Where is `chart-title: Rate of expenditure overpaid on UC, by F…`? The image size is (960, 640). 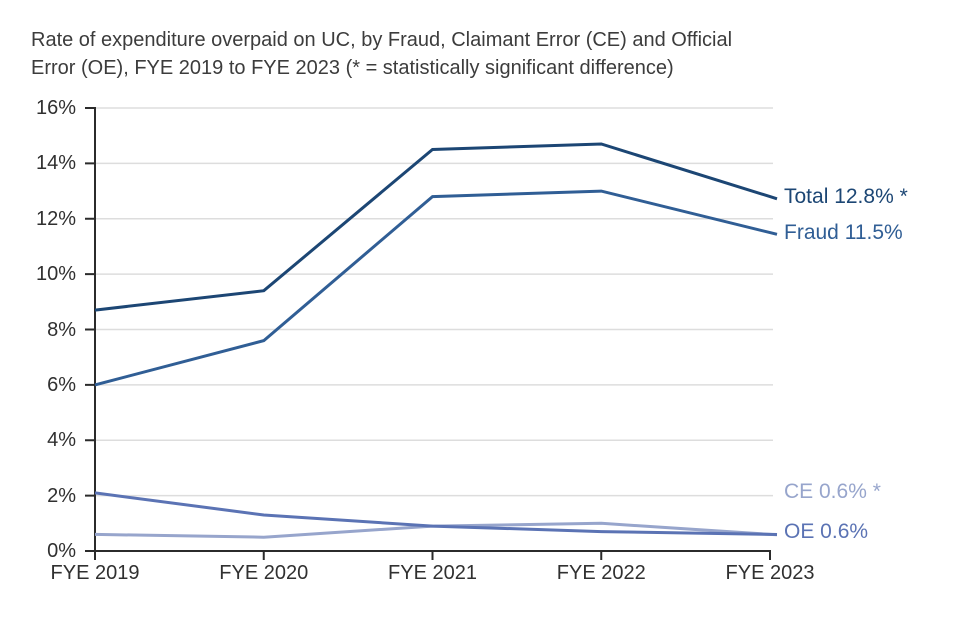 chart-title: Rate of expenditure overpaid on UC, by F… is located at coordinates (486, 54).